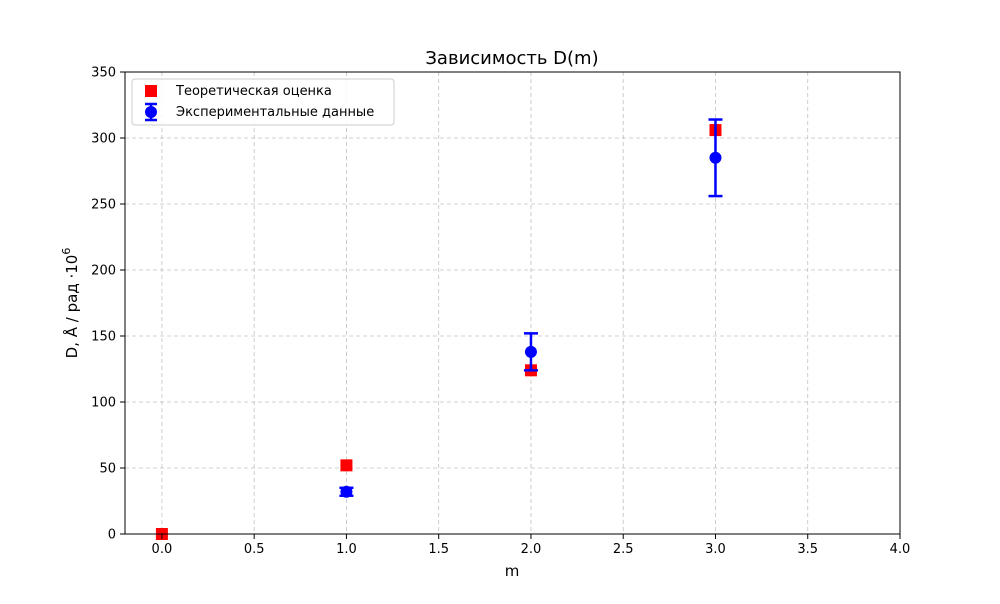  I want to click on y-axis-label: D, Å / рад ·106, so click(70, 303).